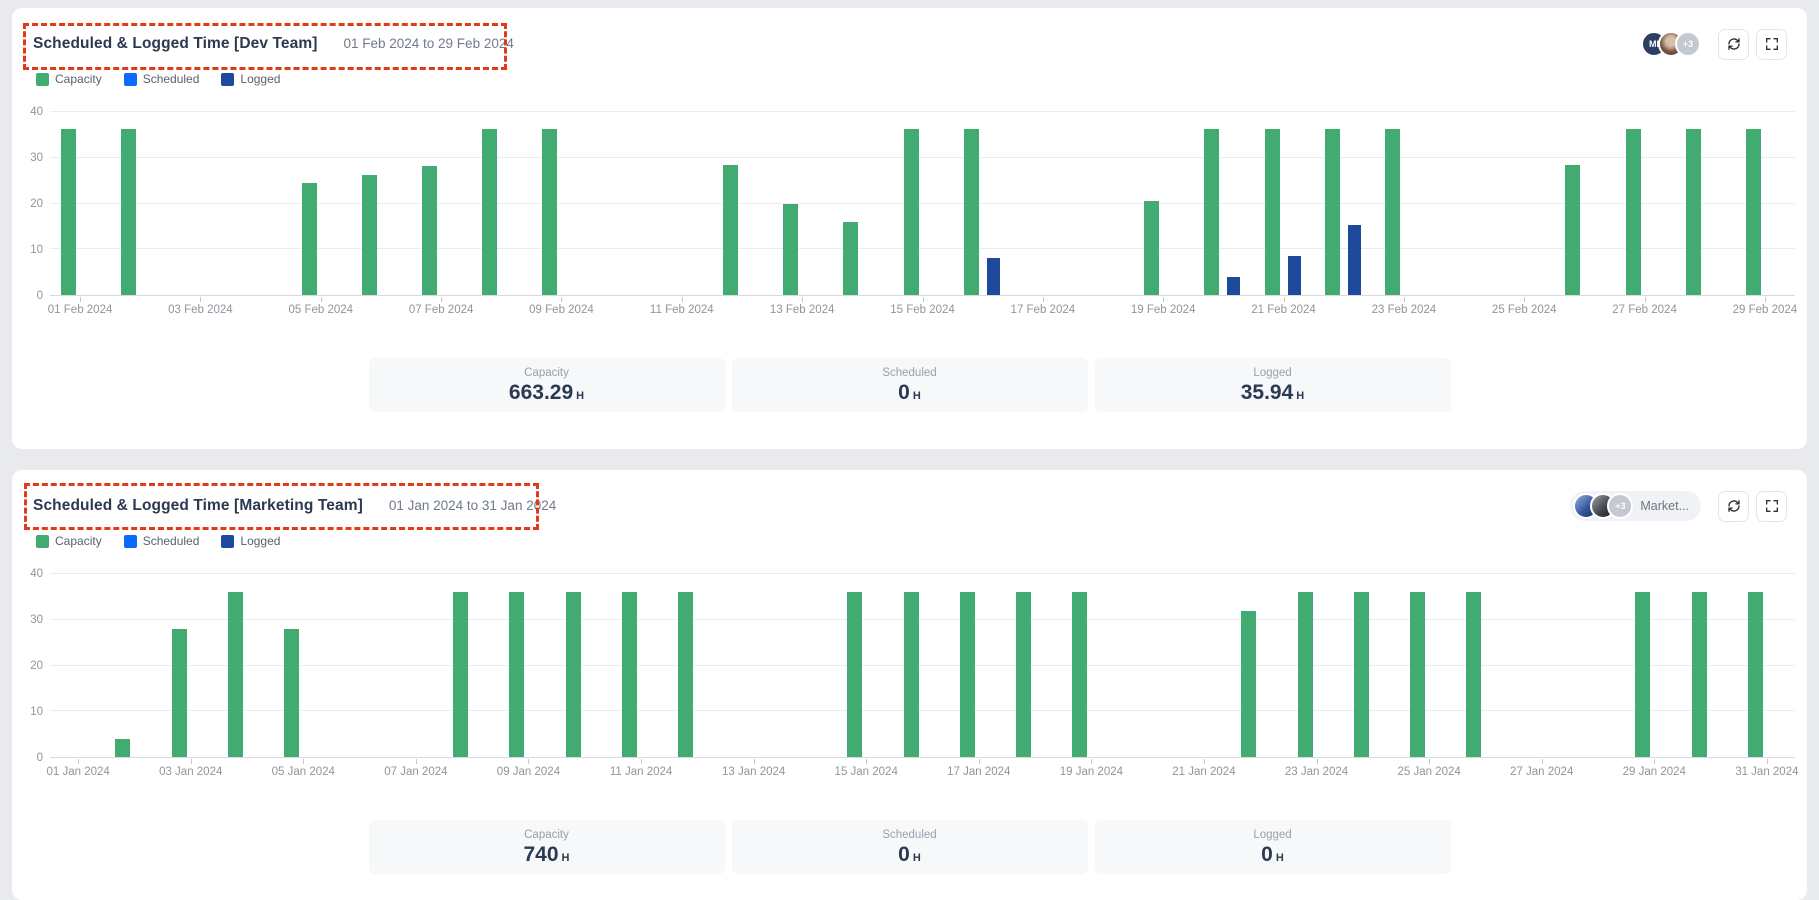  What do you see at coordinates (1267, 854) in the screenshot?
I see `logged-value: 0` at bounding box center [1267, 854].